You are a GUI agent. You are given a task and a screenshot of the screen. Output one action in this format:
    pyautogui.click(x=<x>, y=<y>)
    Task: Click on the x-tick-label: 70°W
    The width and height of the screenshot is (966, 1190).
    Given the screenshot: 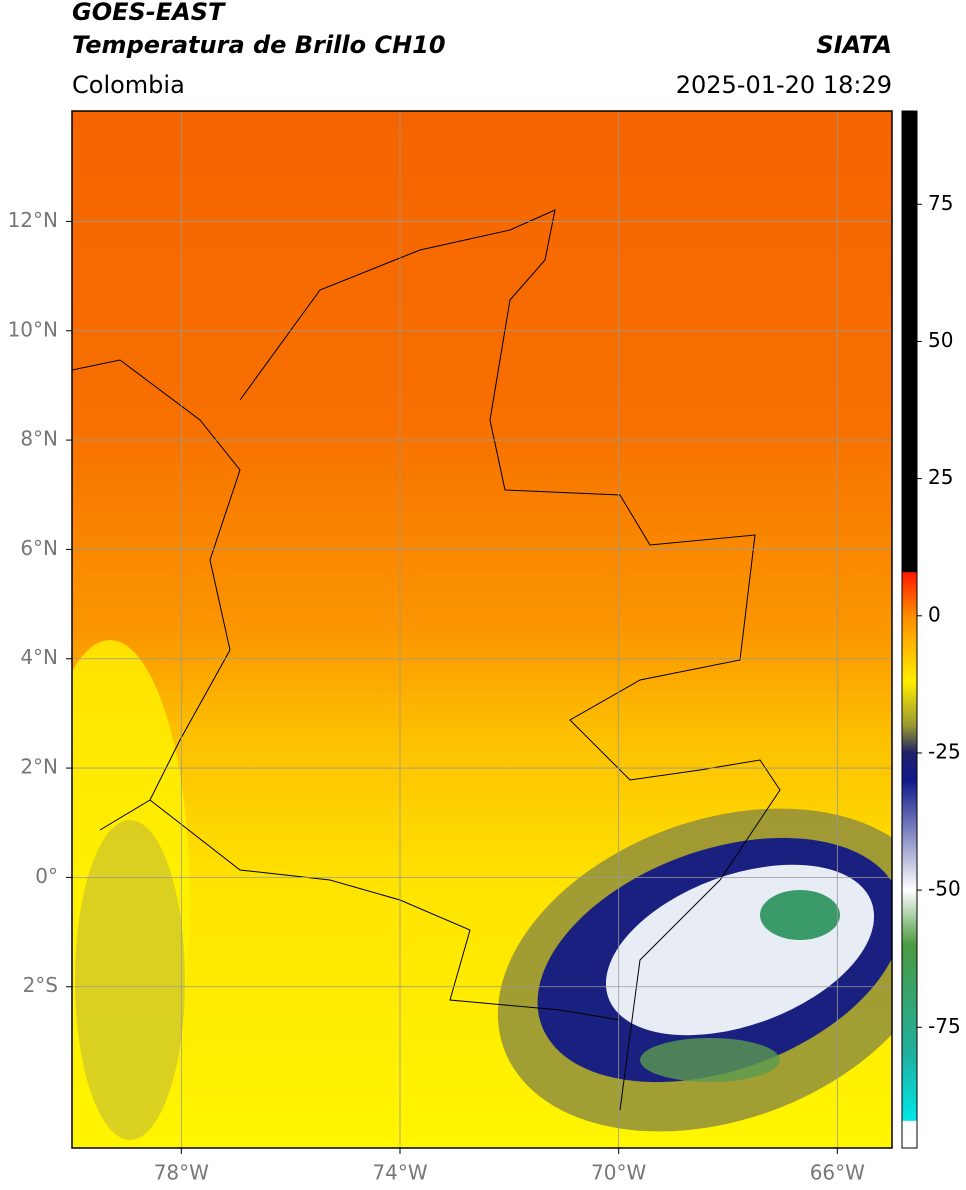 What is the action you would take?
    pyautogui.click(x=618, y=1173)
    